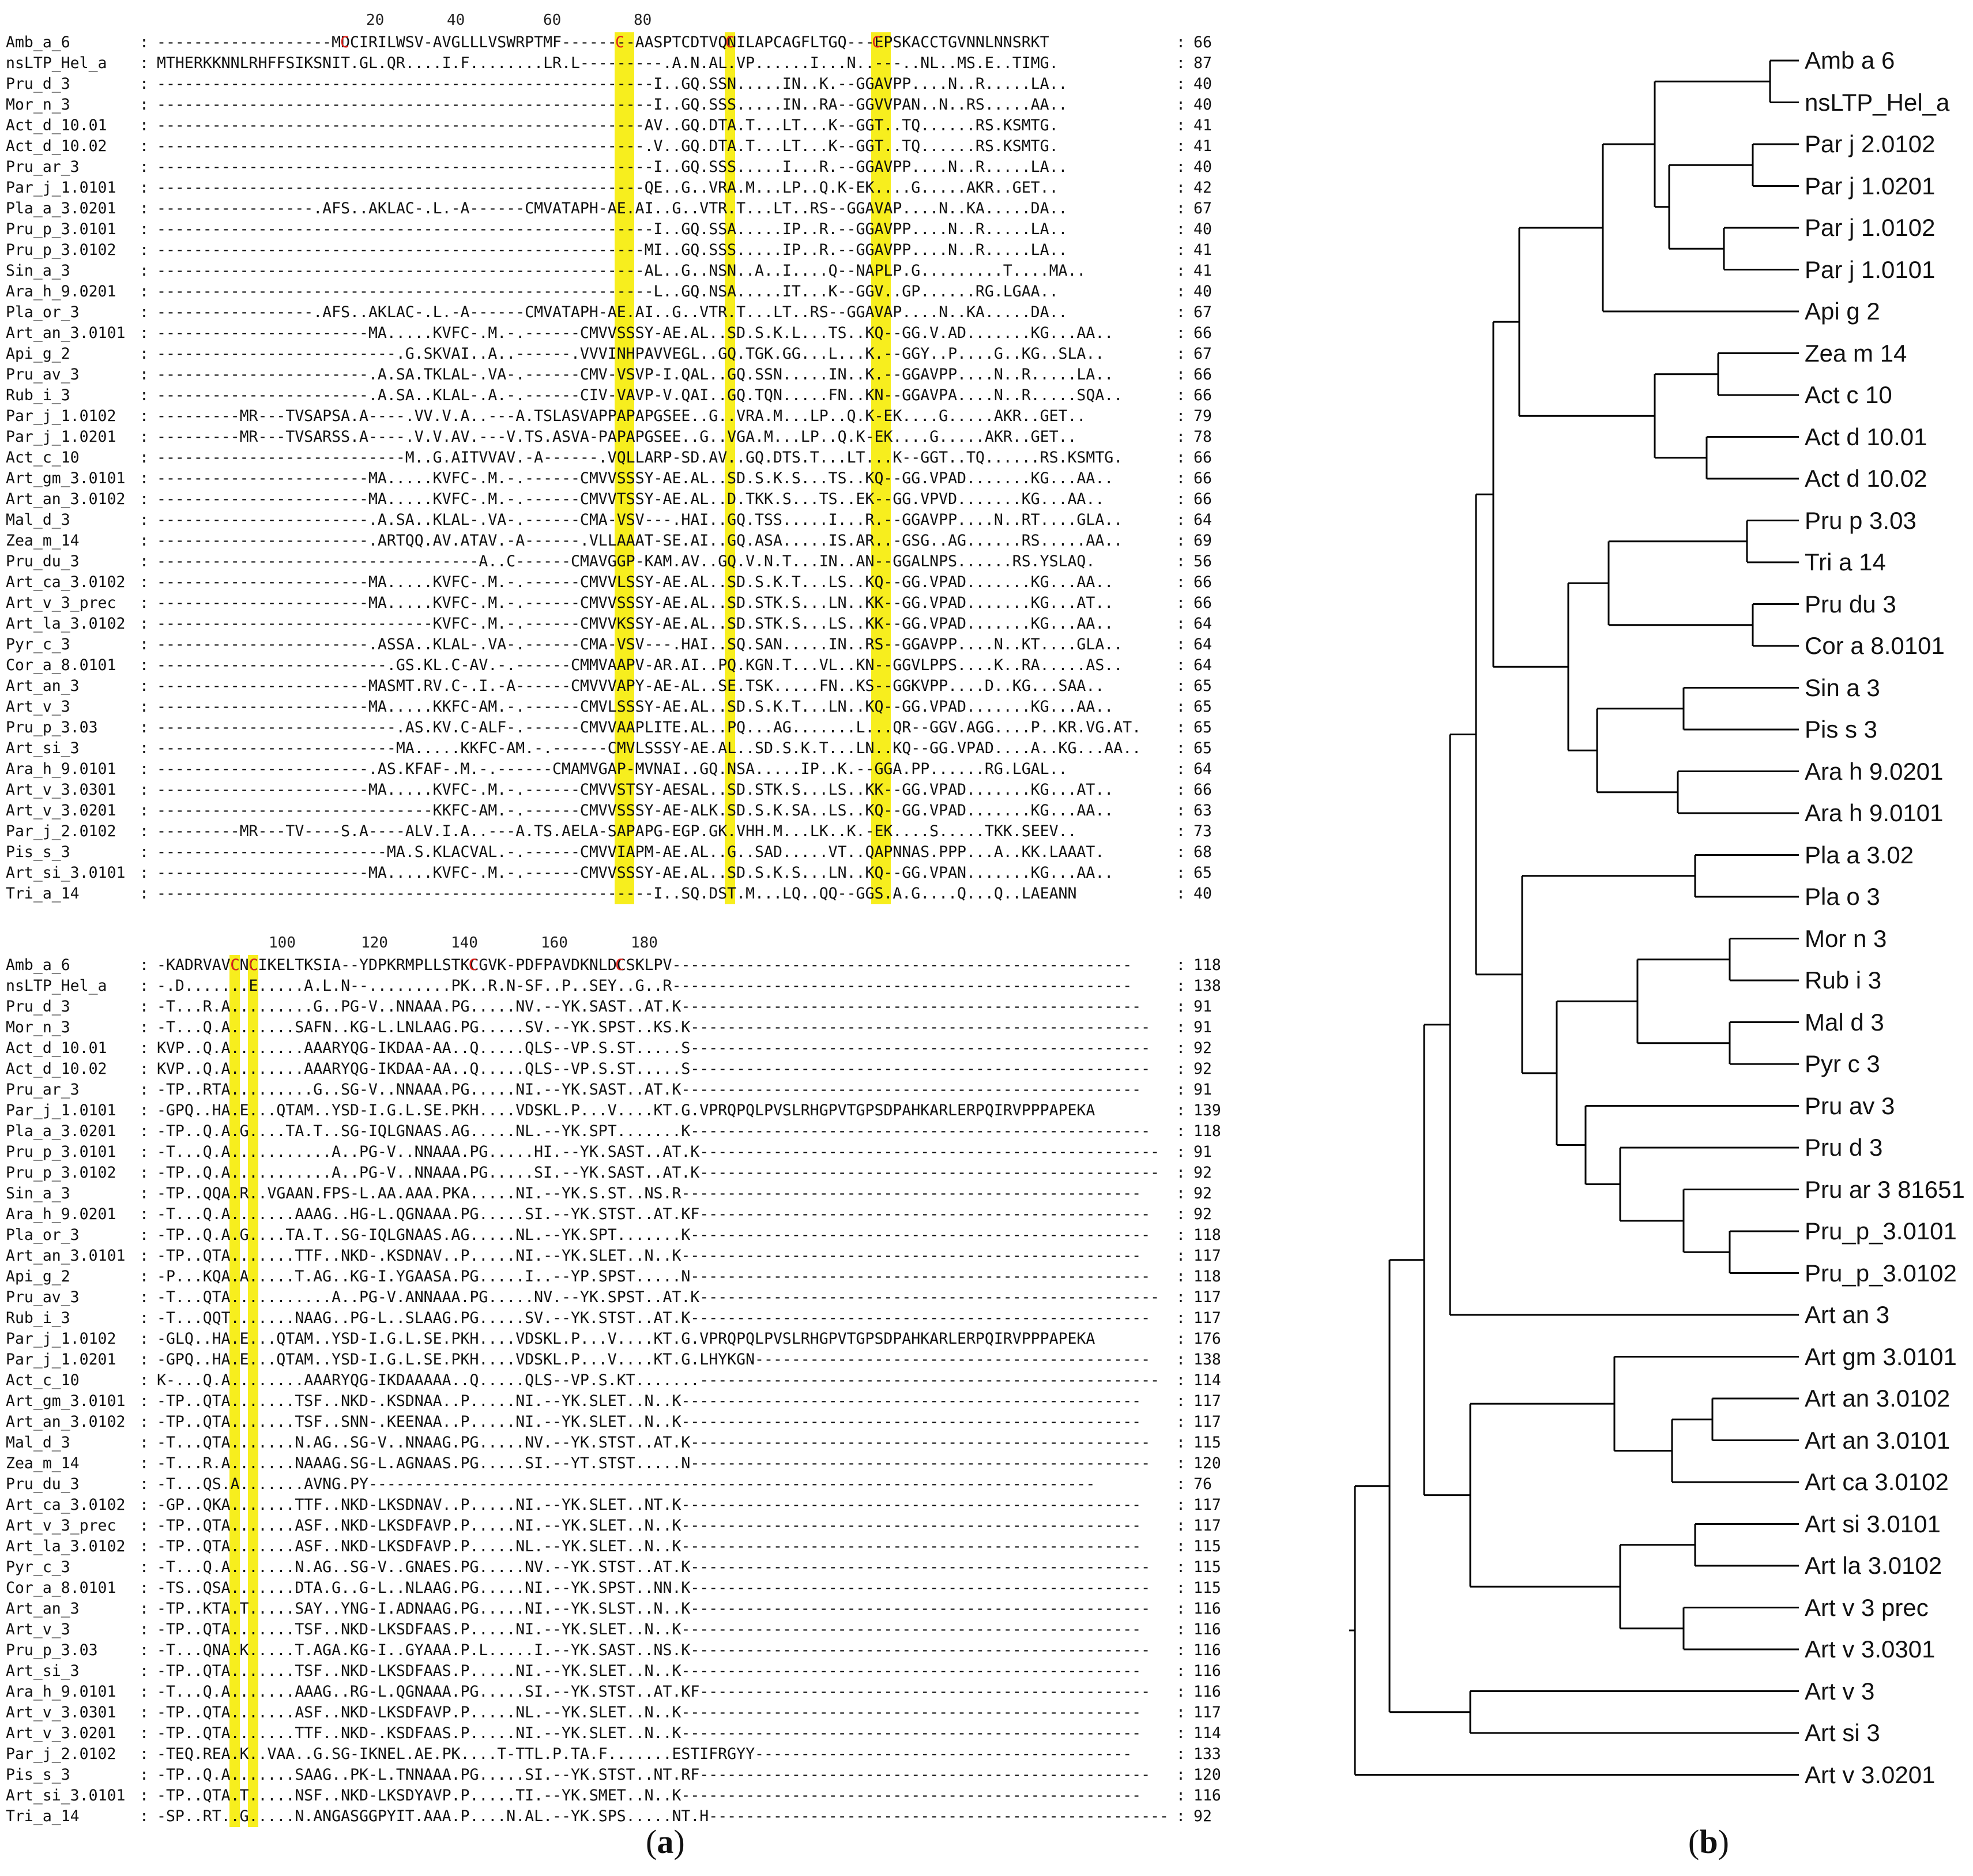 Image resolution: width=1973 pixels, height=1876 pixels. I want to click on position-ruler: 100 120 140 160 180, so click(625, 943).